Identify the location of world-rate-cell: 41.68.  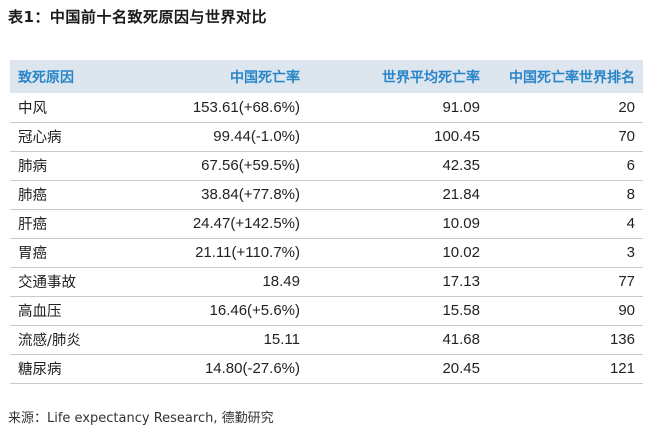
(461, 339).